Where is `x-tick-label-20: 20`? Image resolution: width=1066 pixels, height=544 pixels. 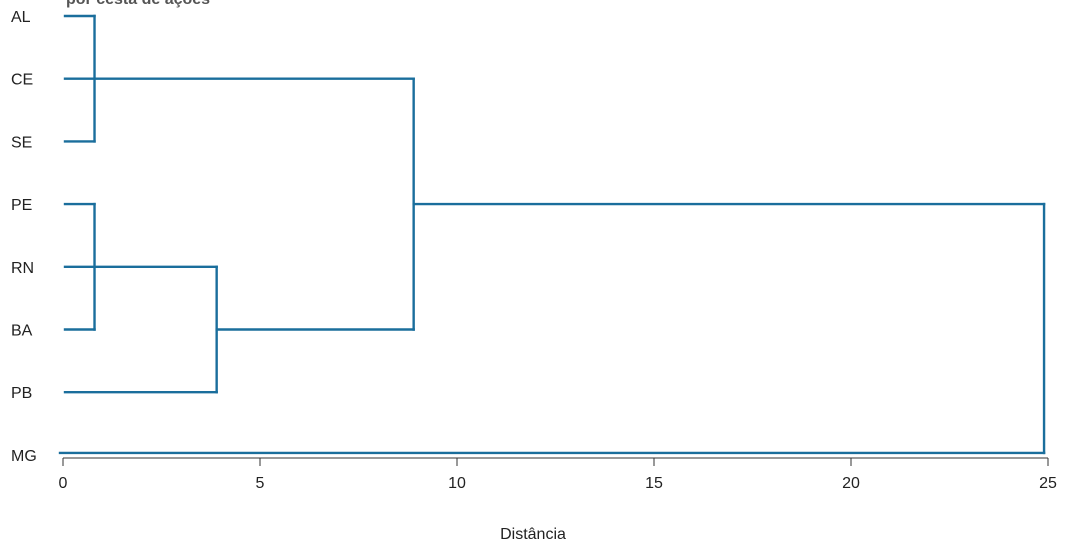
x-tick-label-20: 20 is located at coordinates (851, 483).